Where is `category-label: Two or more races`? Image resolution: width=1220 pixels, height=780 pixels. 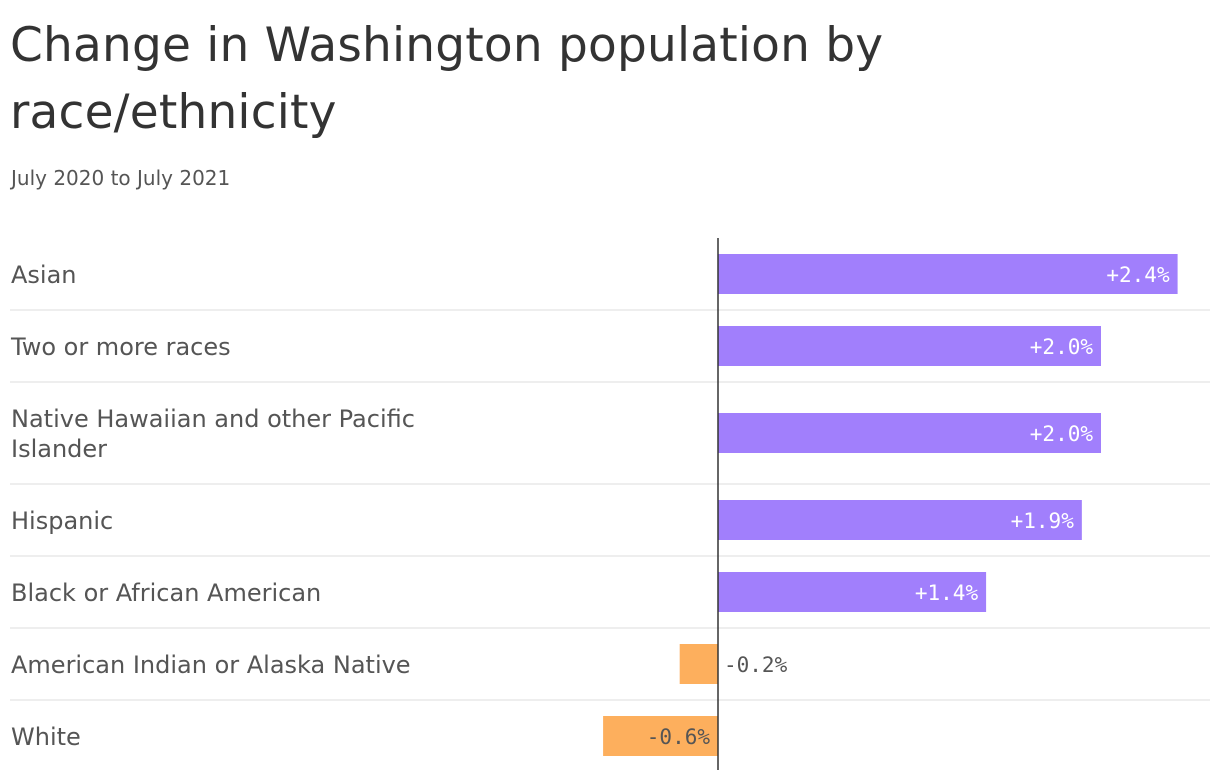 category-label: Two or more races is located at coordinates (120, 347).